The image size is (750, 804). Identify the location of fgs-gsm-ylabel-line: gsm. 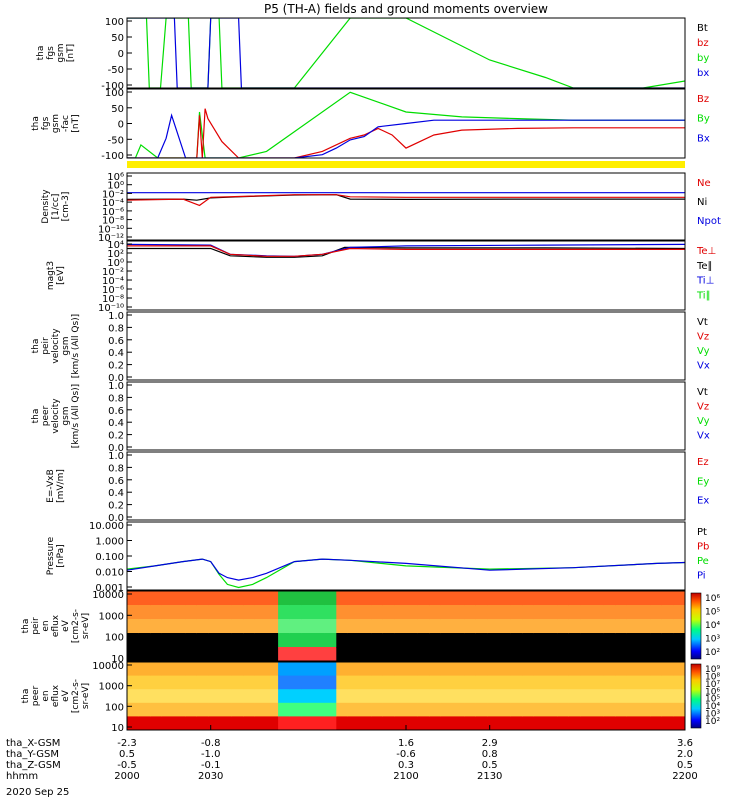
(61, 52).